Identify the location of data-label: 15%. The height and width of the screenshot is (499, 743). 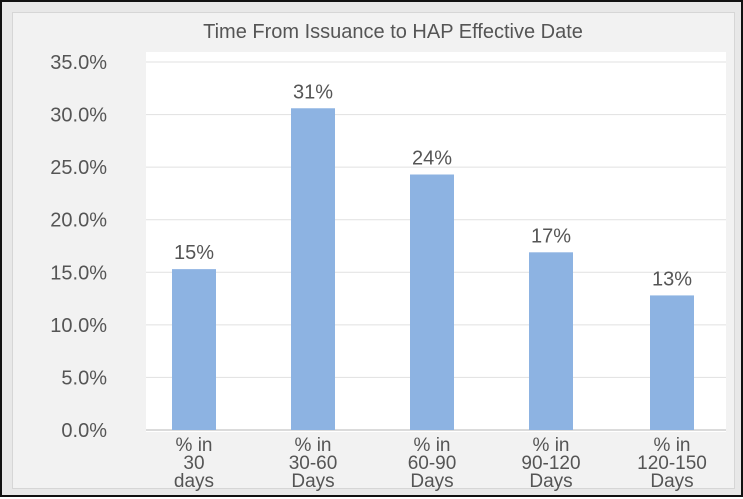
(194, 253).